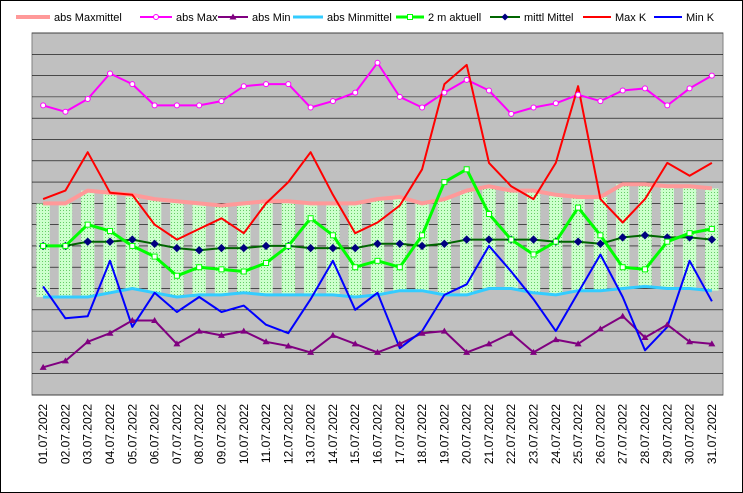  Describe the element at coordinates (631, 18) in the screenshot. I see `legend-label-max-k: Max K` at that location.